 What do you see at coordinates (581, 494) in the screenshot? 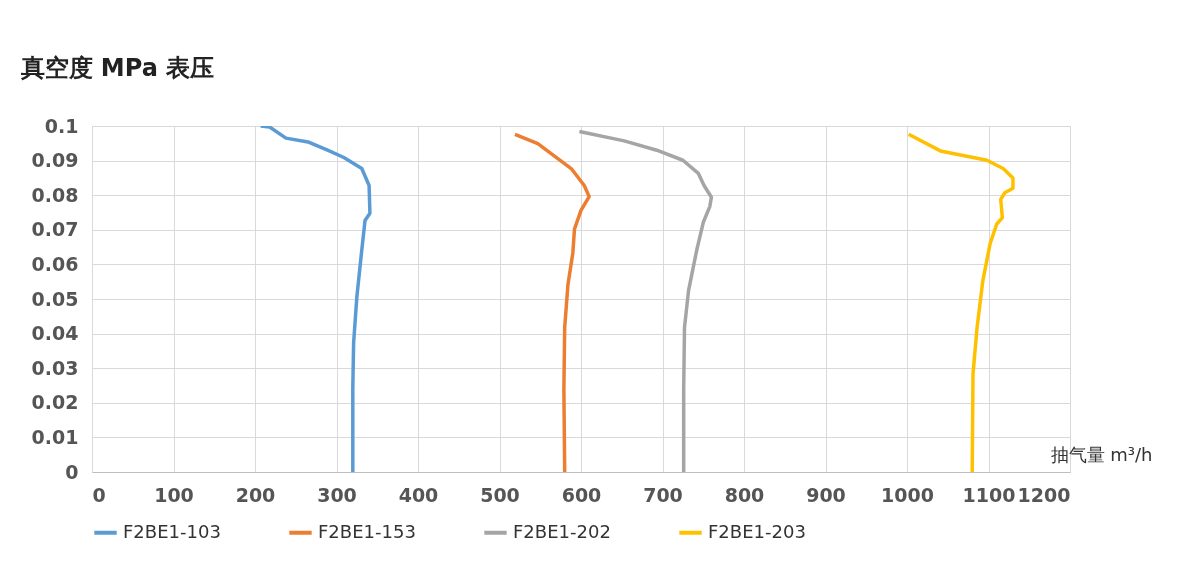
I see `x-tick-label: 600` at bounding box center [581, 494].